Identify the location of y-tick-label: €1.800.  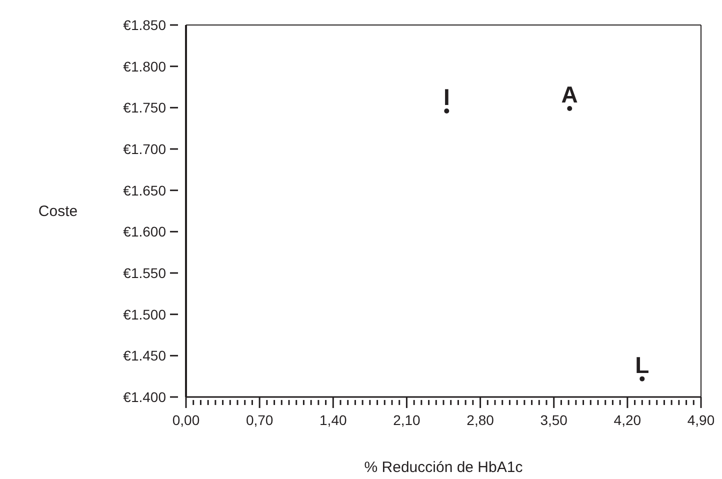
(144, 66).